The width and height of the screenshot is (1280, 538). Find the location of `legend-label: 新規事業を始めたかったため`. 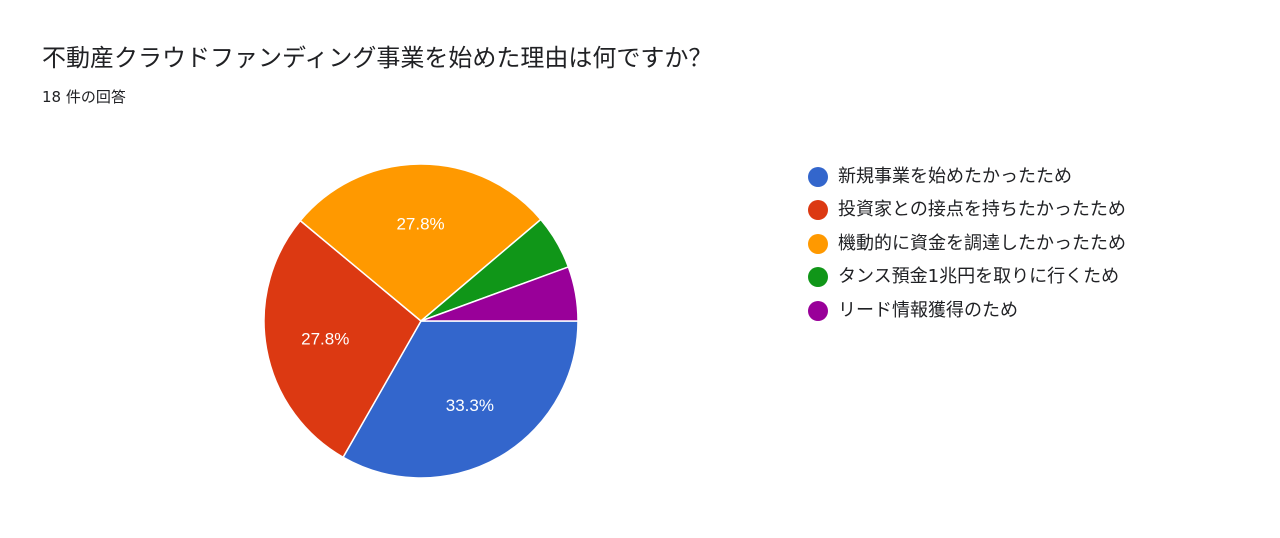

legend-label: 新規事業を始めたかったため is located at coordinates (955, 176).